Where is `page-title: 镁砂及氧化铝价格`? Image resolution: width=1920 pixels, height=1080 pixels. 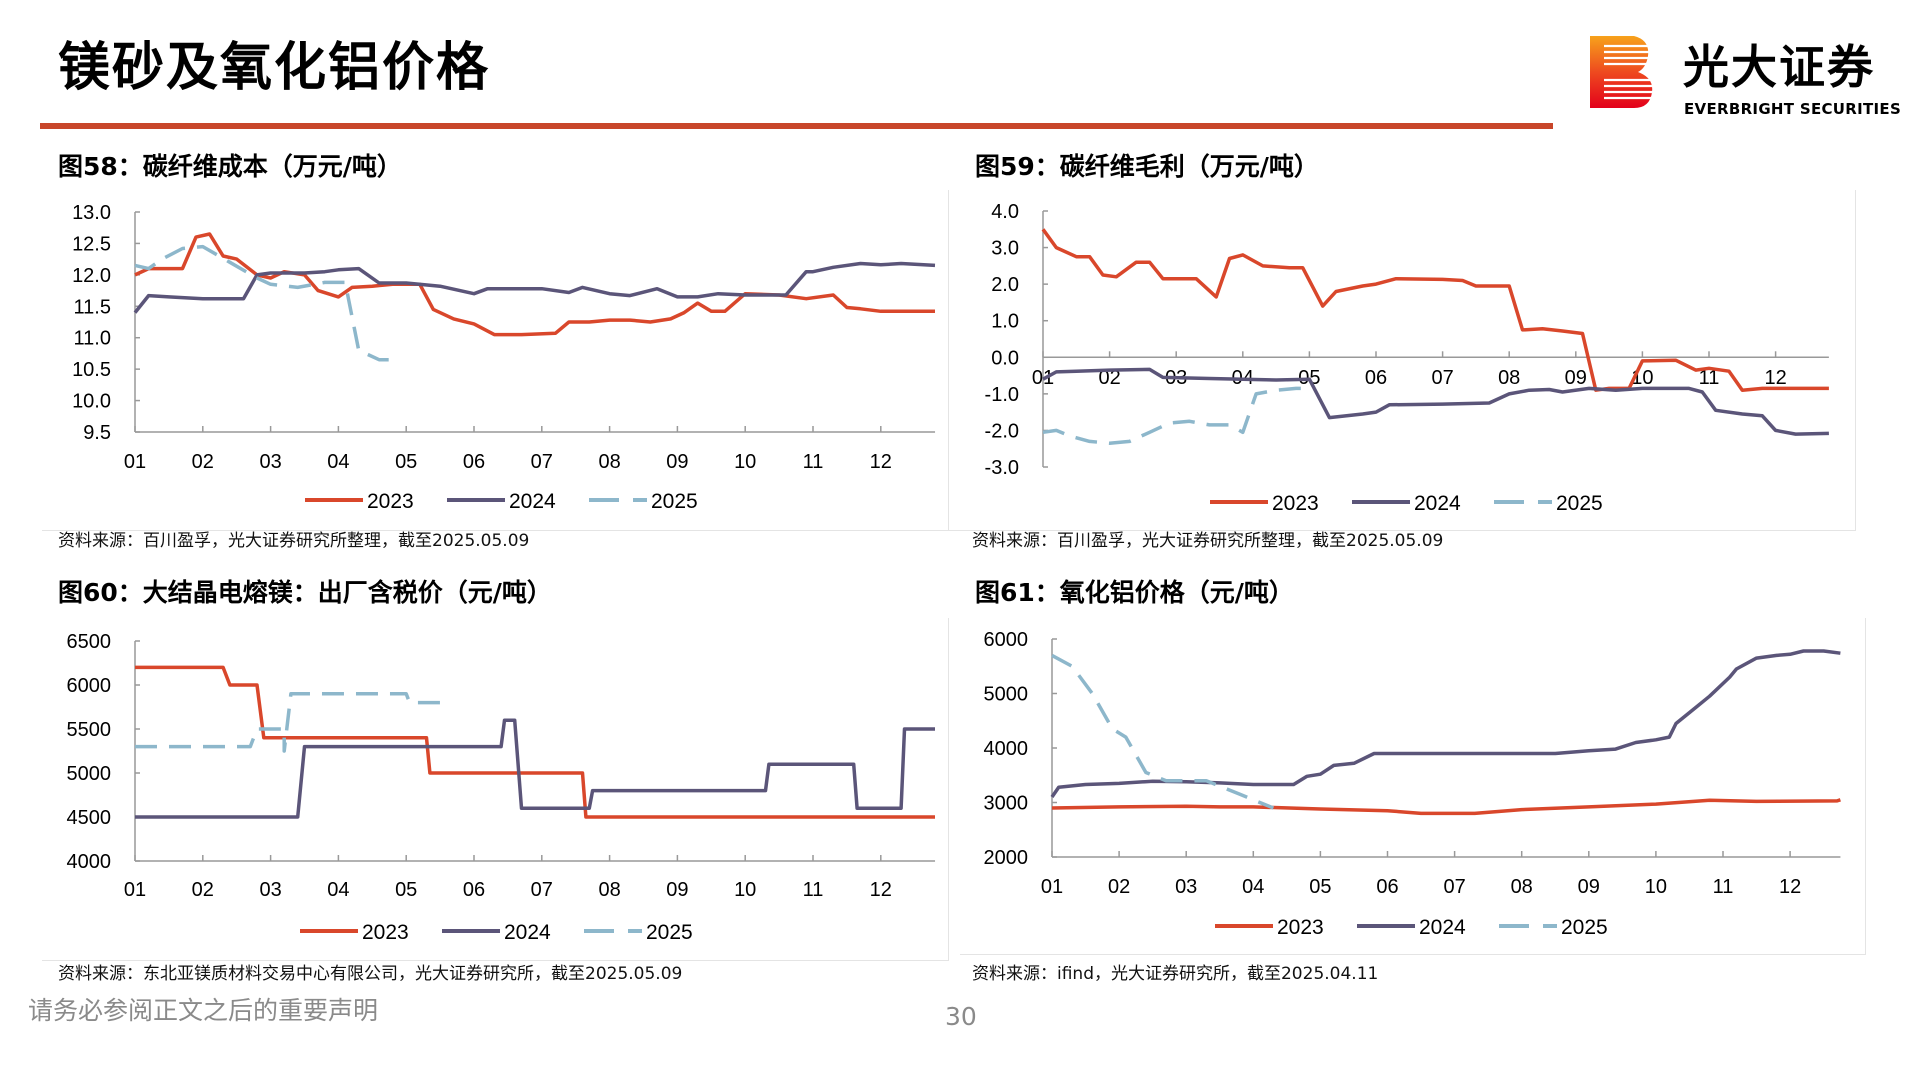 page-title: 镁砂及氧化铝价格 is located at coordinates (274, 68).